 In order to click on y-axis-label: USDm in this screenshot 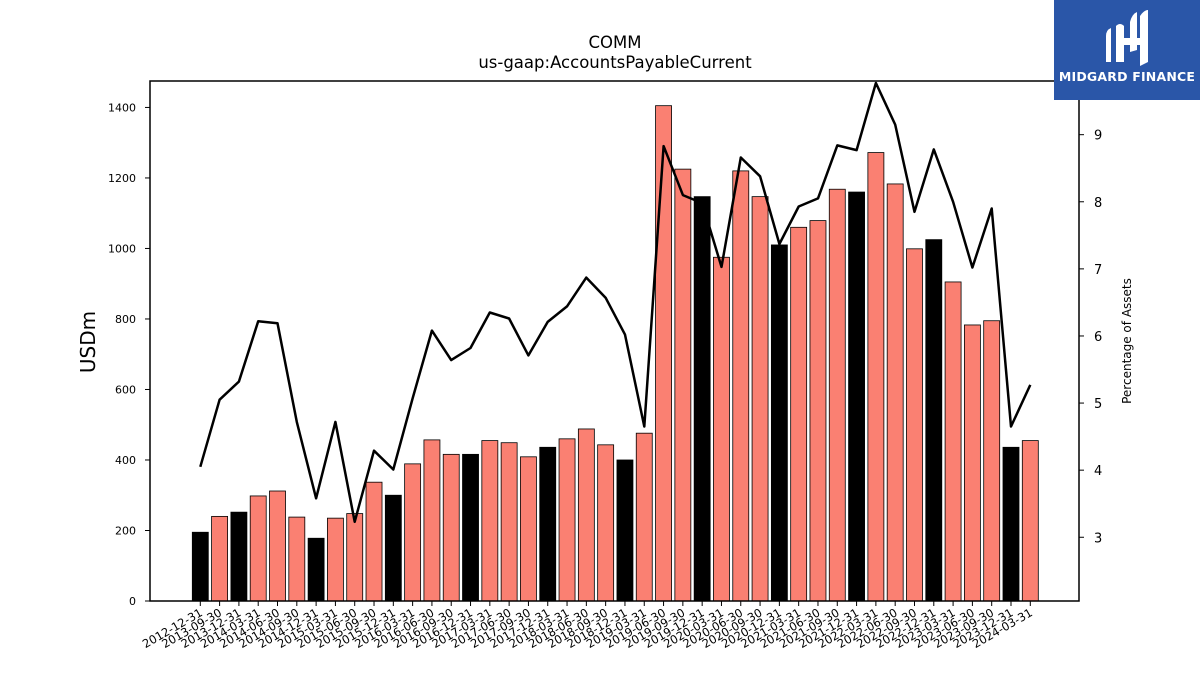, I will do `click(88, 342)`.